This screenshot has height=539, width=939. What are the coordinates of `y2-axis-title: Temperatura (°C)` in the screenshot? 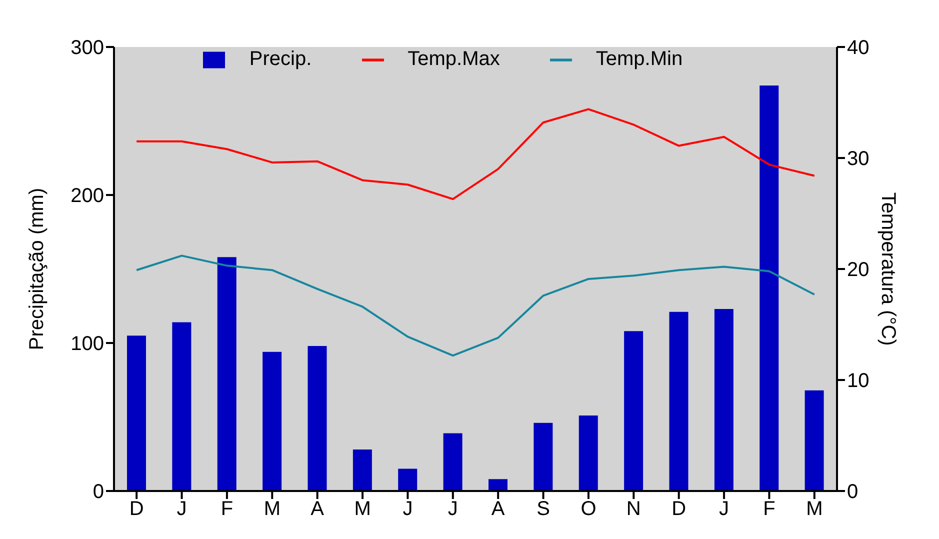 It's located at (887, 269).